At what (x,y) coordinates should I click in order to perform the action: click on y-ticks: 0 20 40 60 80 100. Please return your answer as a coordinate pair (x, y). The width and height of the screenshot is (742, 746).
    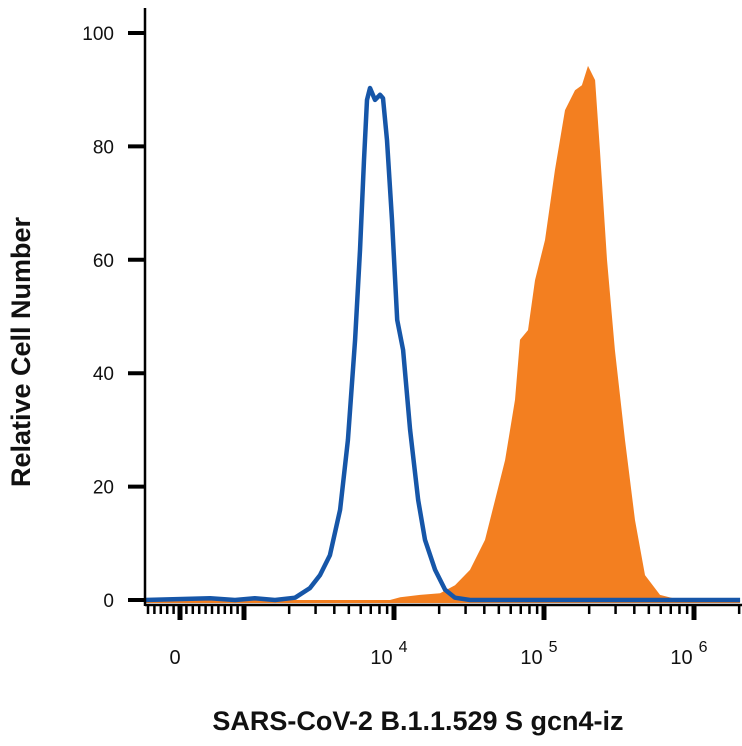
    Looking at the image, I should click on (113, 318).